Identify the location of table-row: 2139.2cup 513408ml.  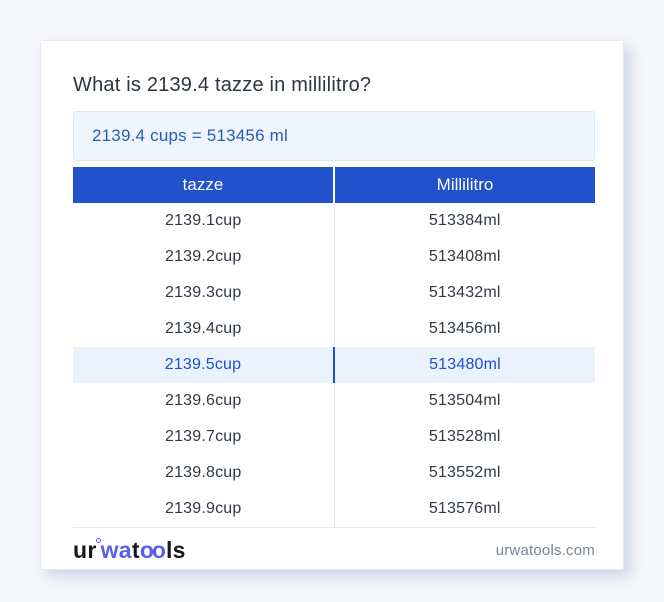
(334, 257).